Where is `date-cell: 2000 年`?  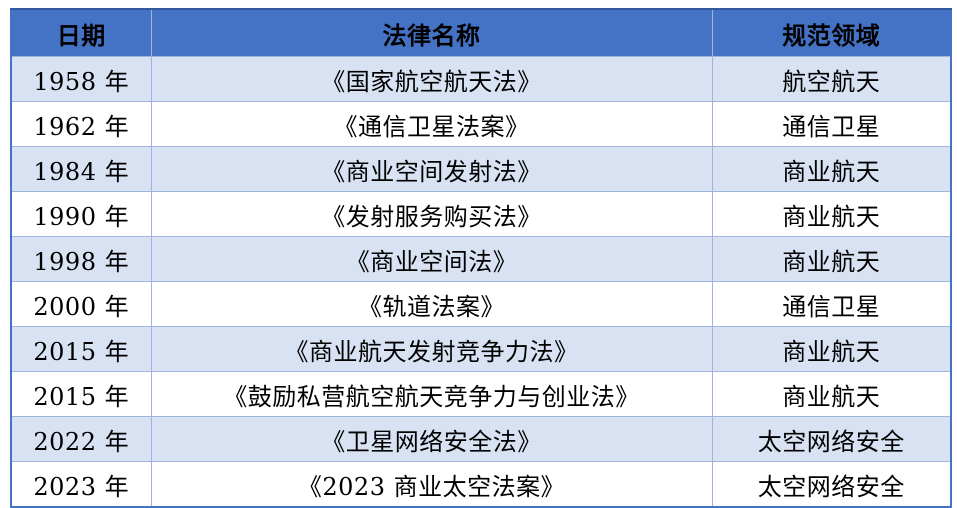 date-cell: 2000 年 is located at coordinates (81, 304).